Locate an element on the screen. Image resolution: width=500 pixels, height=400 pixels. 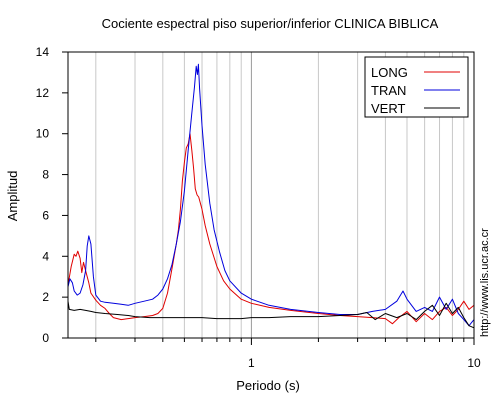
legend-label-vert: VERT is located at coordinates (388, 108).